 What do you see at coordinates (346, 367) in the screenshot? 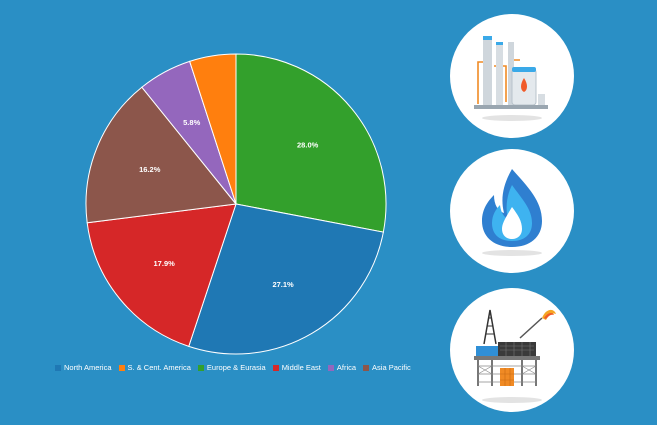
I see `legend-label: Africa` at bounding box center [346, 367].